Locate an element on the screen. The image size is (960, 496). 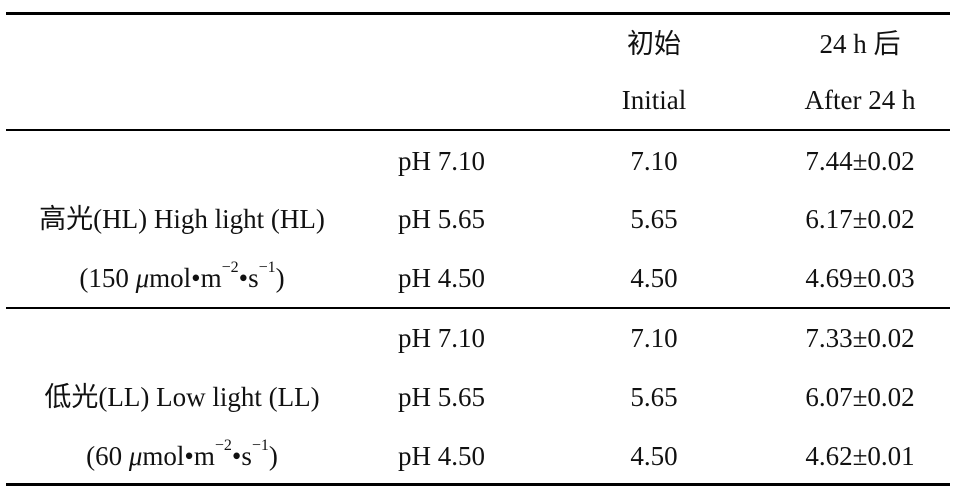
header-rule is located at coordinates (478, 130).